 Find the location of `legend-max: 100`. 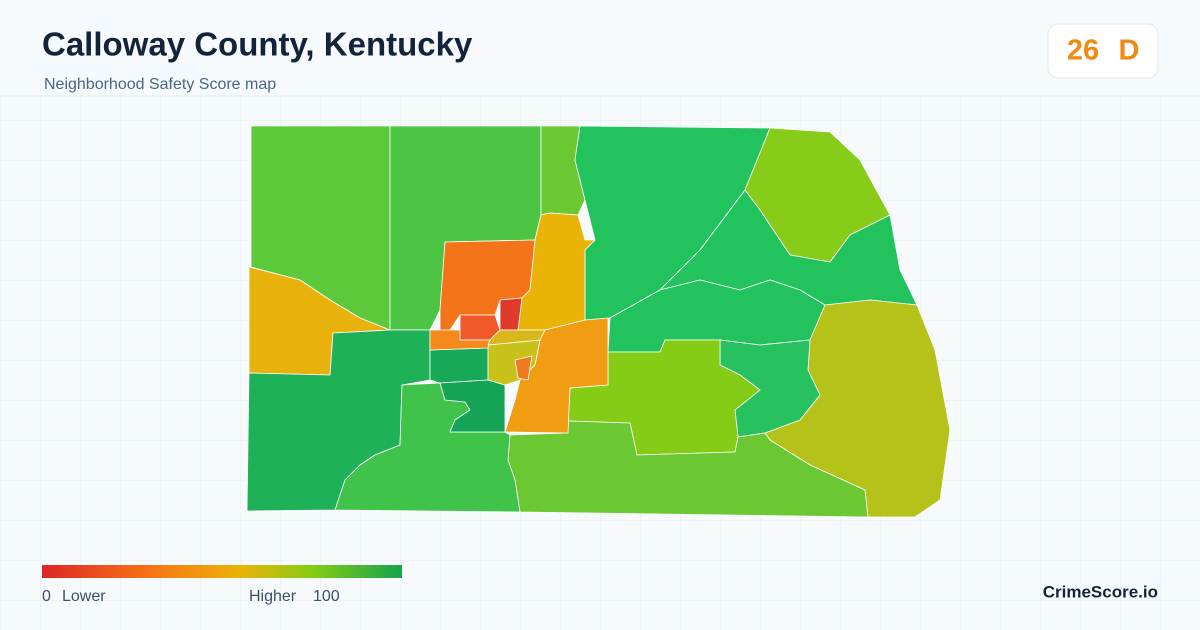

legend-max: 100 is located at coordinates (326, 596).